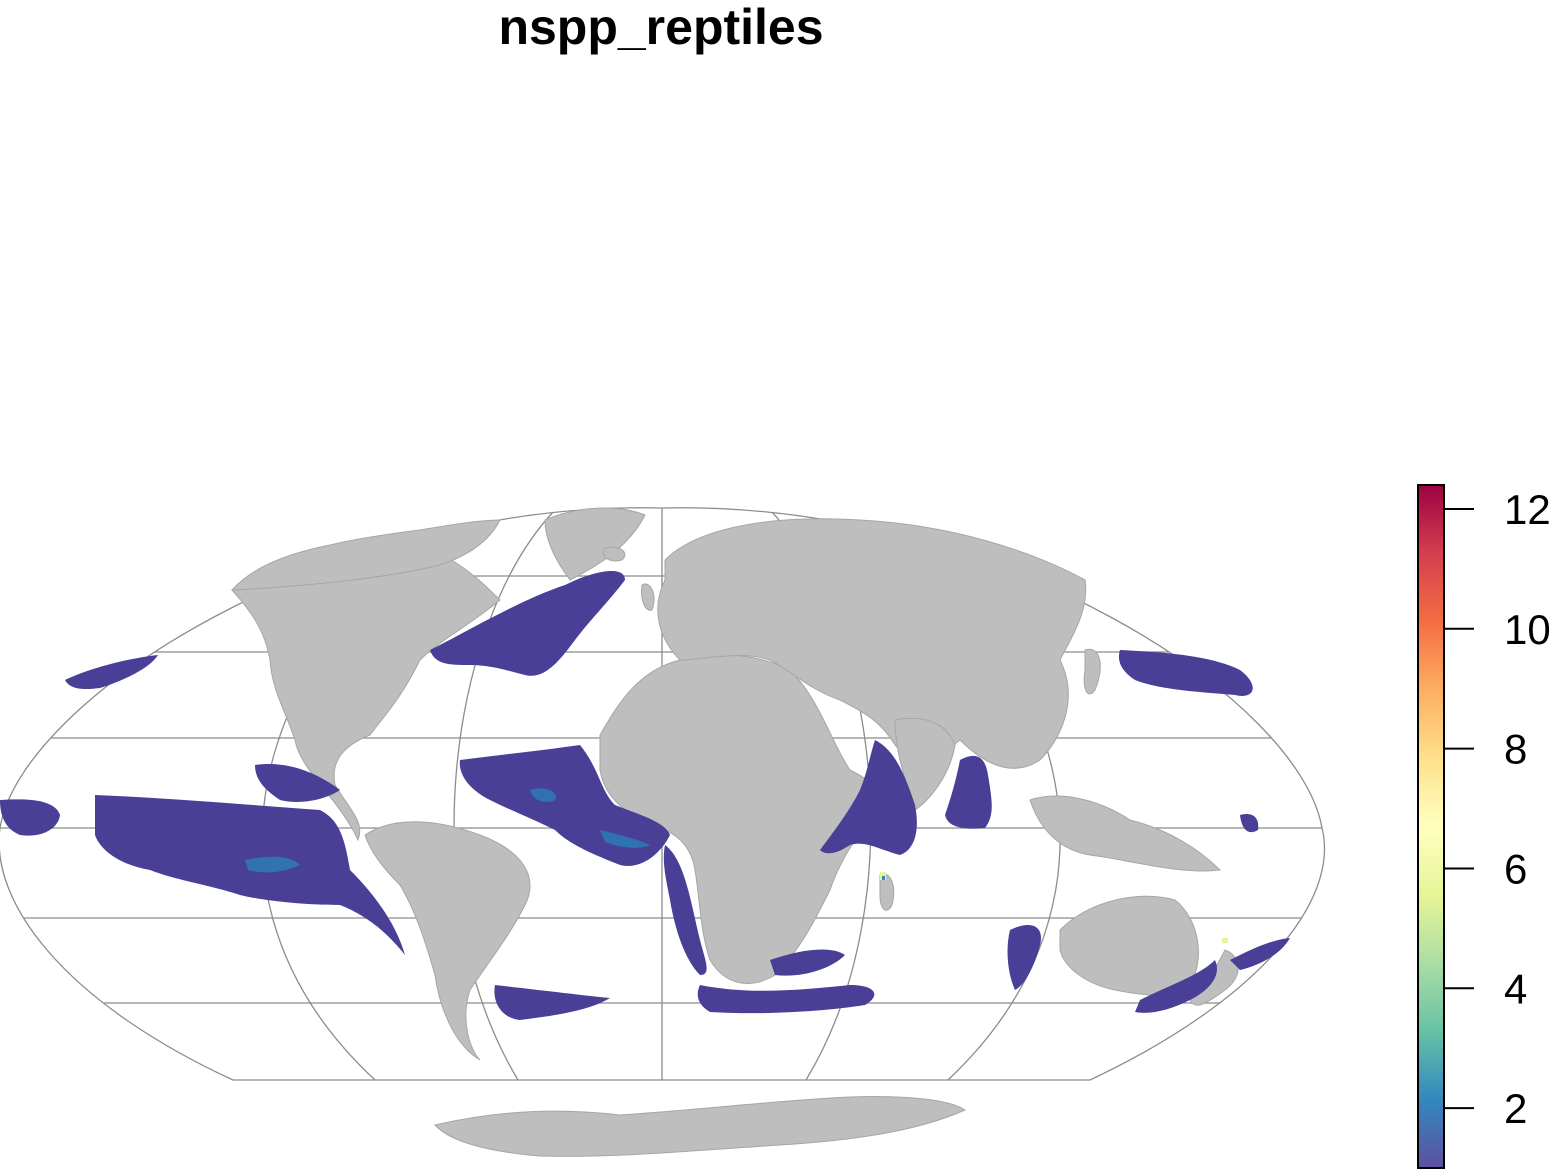 The width and height of the screenshot is (1558, 1172). Describe the element at coordinates (1092, 671) in the screenshot. I see `japan` at that location.